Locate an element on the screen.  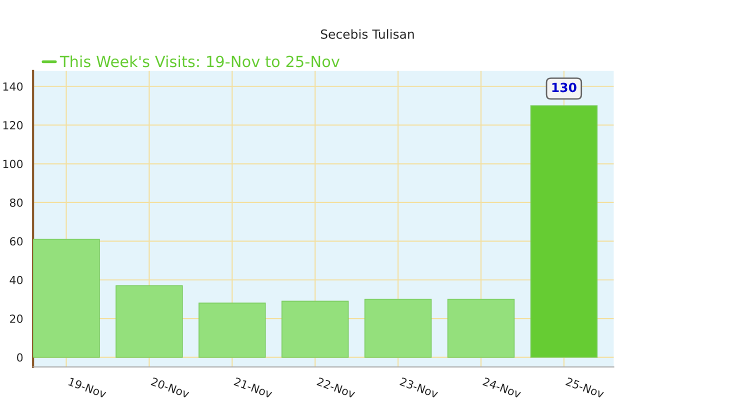
chart-title: Secebis Tulisan is located at coordinates (367, 34).